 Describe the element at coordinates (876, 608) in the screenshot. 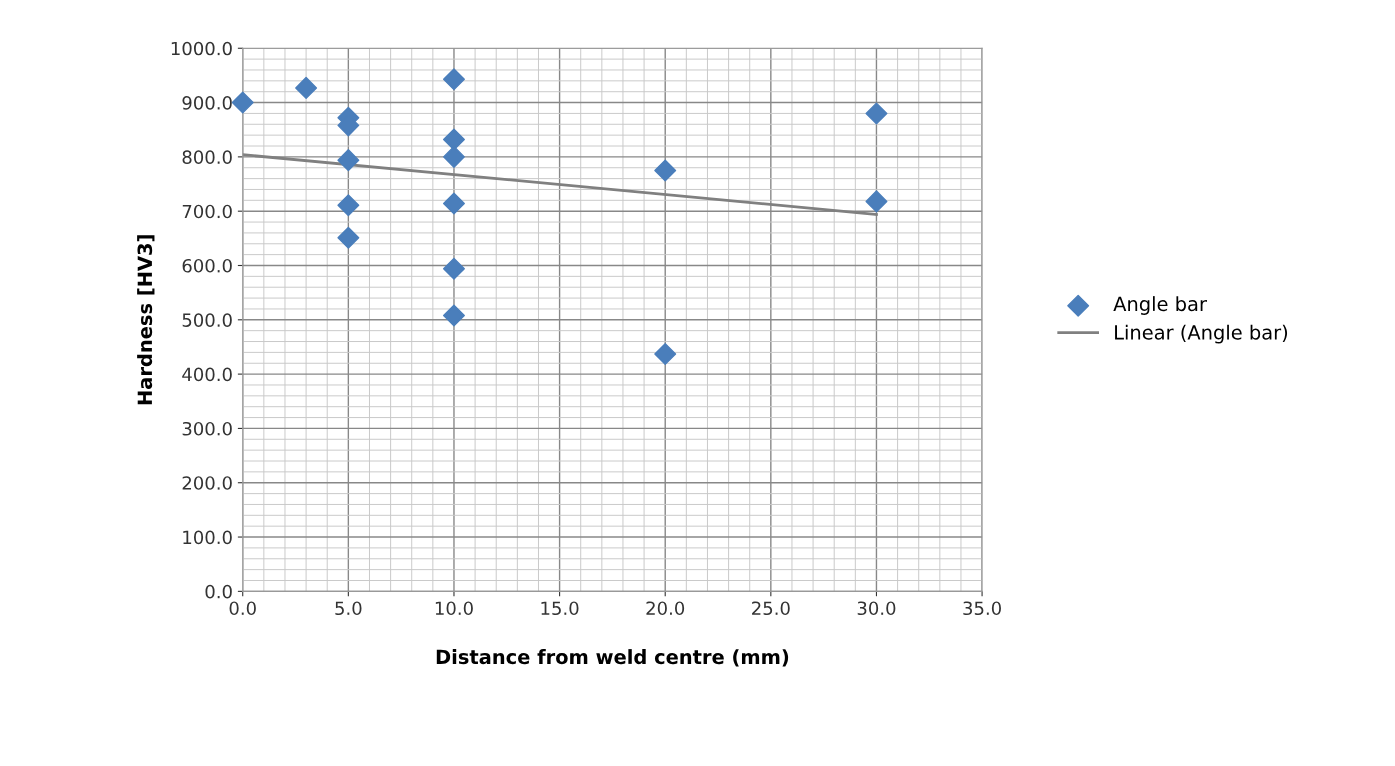

I see `x-tick-label: 30.0` at that location.